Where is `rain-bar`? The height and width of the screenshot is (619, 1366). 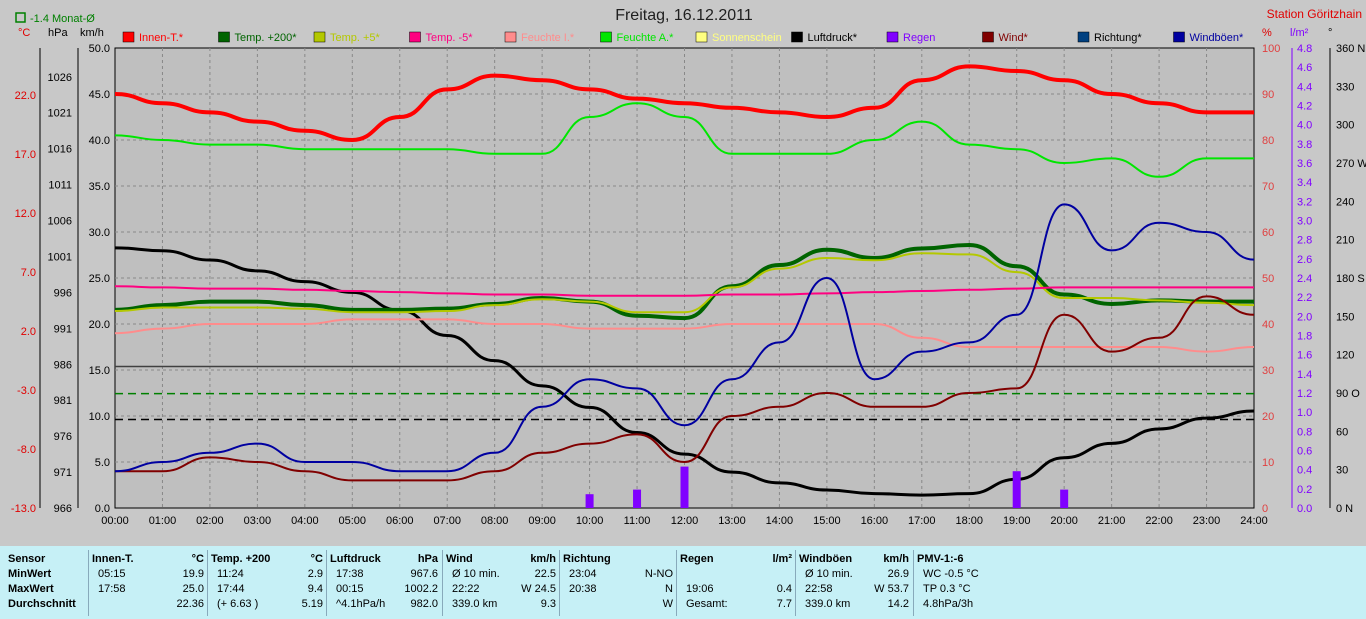
rain-bar is located at coordinates (684, 487).